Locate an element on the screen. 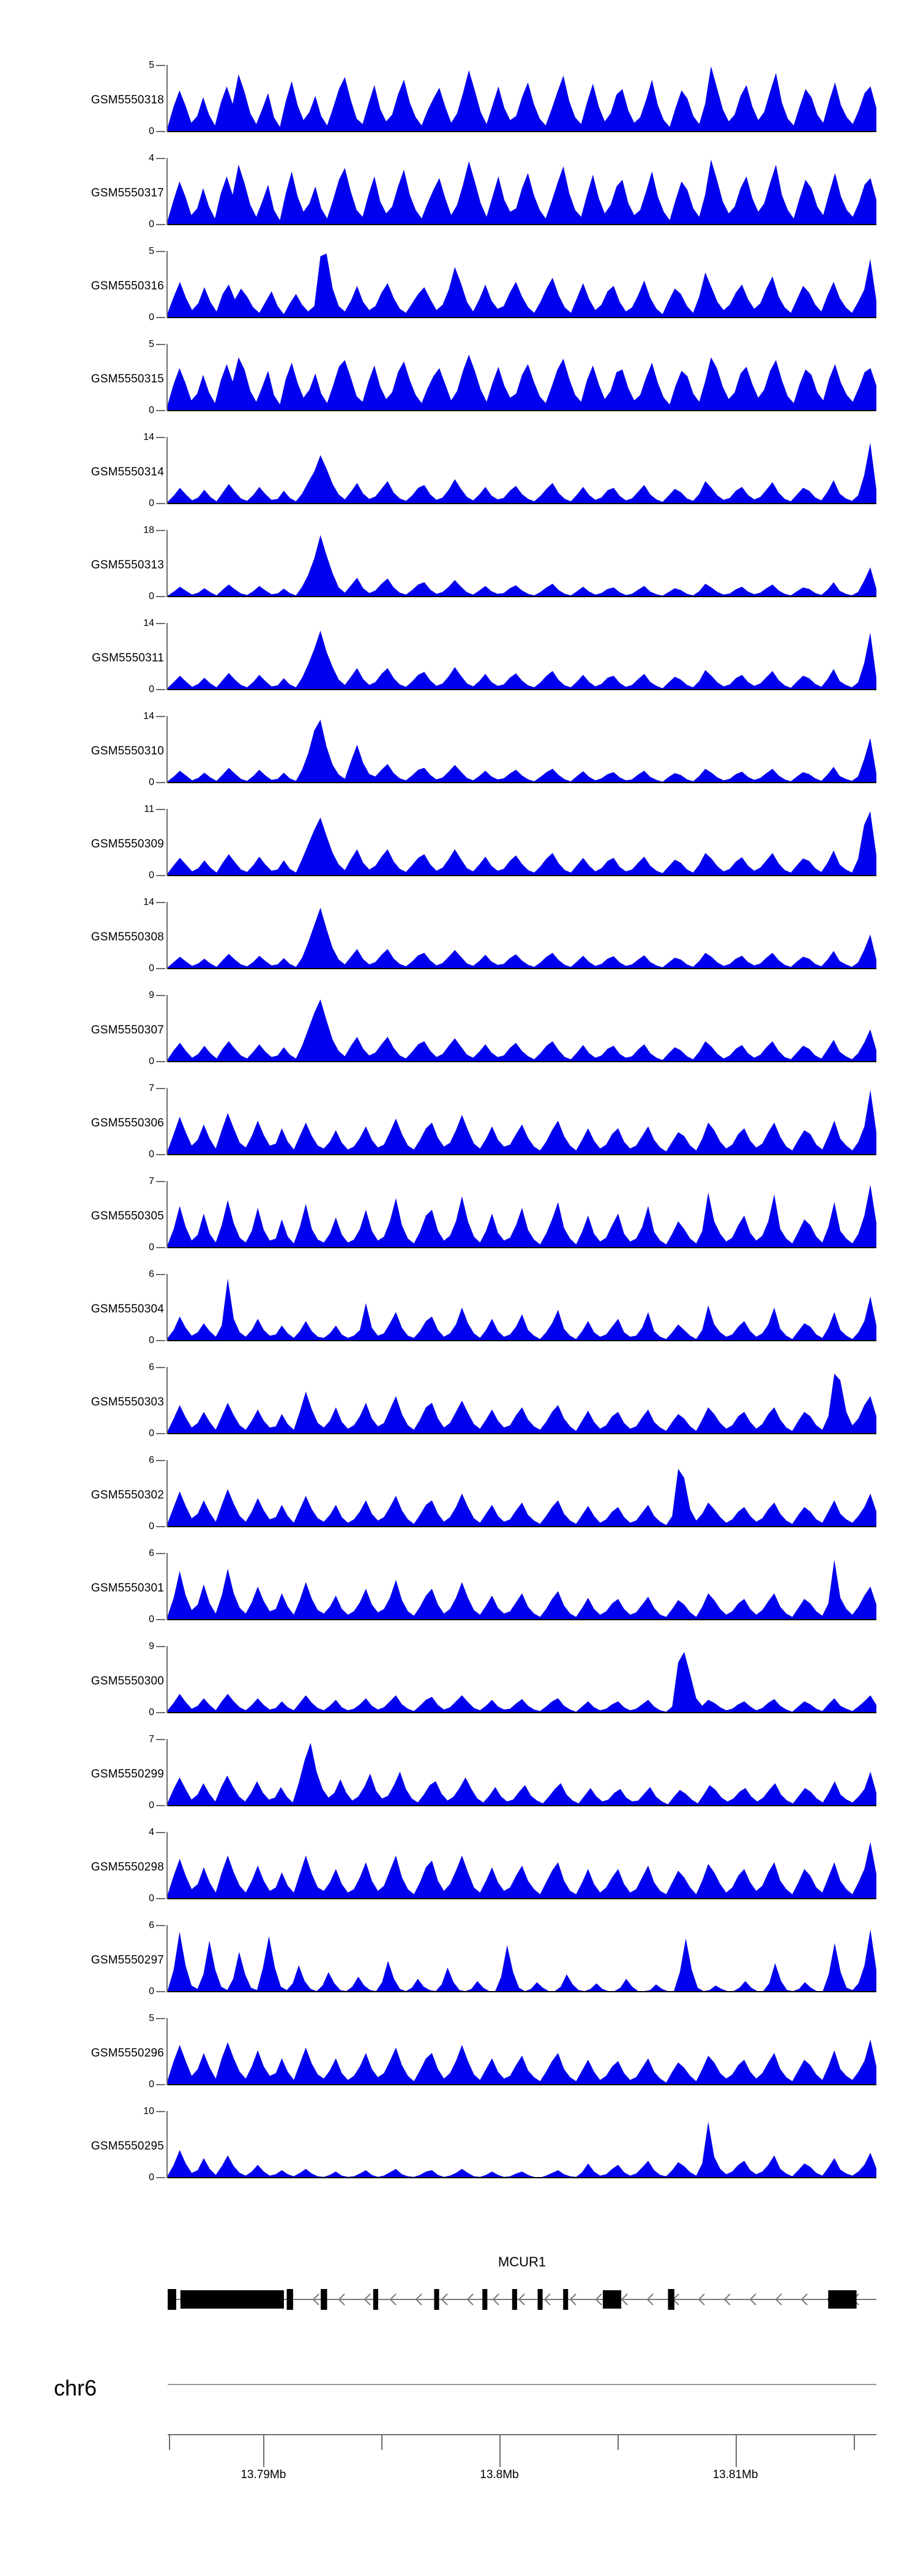  sample-label: GSM5550308 is located at coordinates (127, 937).